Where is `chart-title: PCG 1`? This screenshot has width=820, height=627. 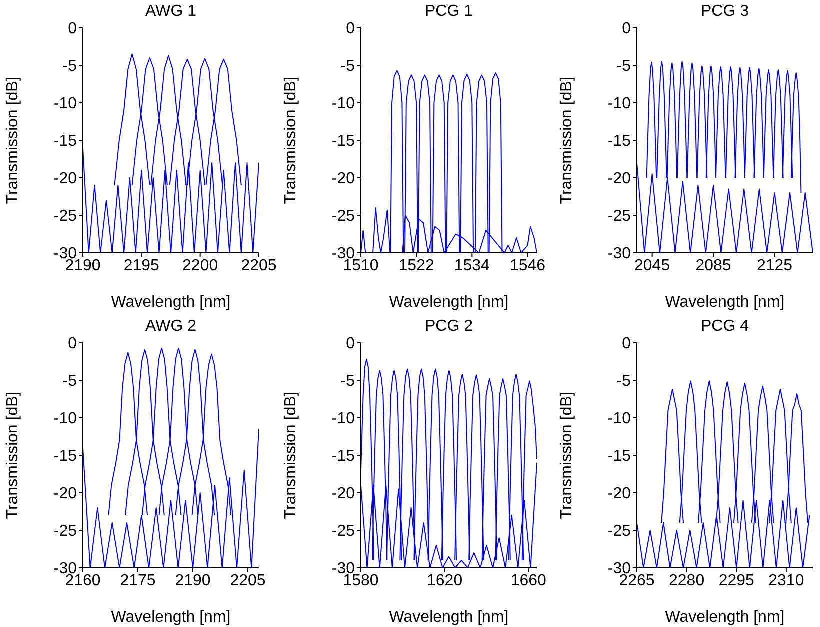 chart-title: PCG 1 is located at coordinates (449, 12).